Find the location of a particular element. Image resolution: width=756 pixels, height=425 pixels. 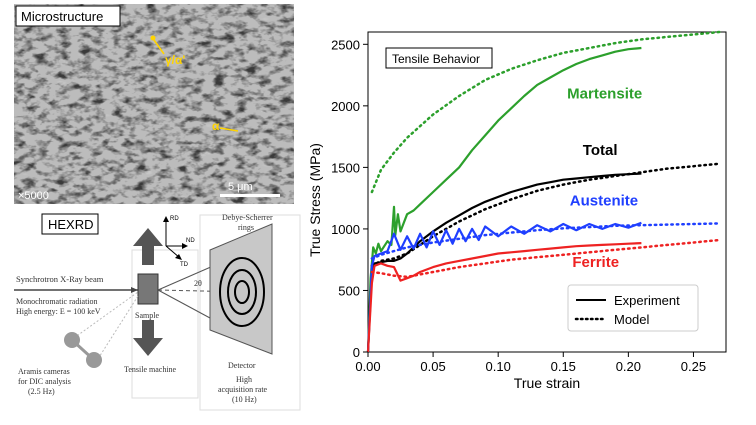

x-axis-label: True strain is located at coordinates (547, 383).